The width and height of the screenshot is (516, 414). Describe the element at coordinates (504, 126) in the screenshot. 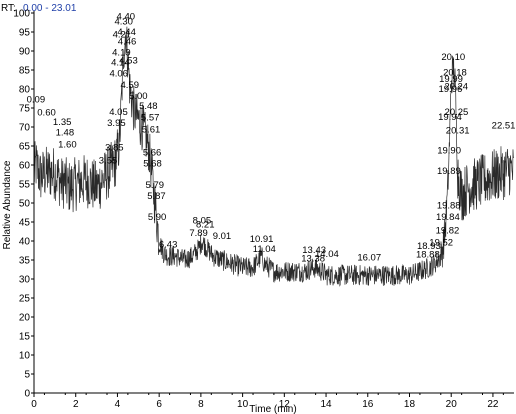

I see `peak-label: 22.51` at that location.